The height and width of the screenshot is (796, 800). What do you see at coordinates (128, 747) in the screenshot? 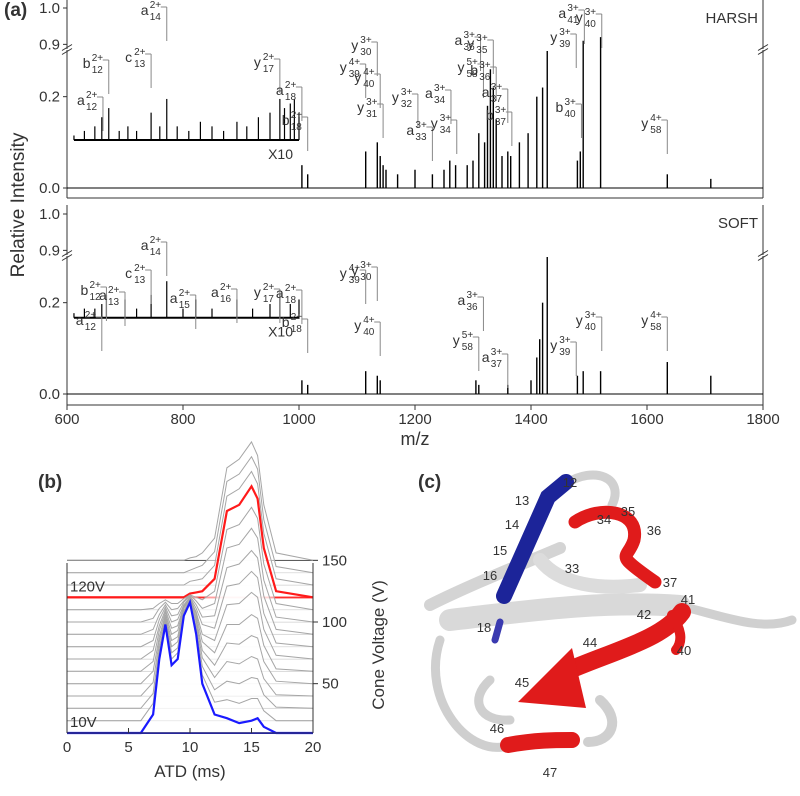
I see `x-tick-label: 5` at bounding box center [128, 747].